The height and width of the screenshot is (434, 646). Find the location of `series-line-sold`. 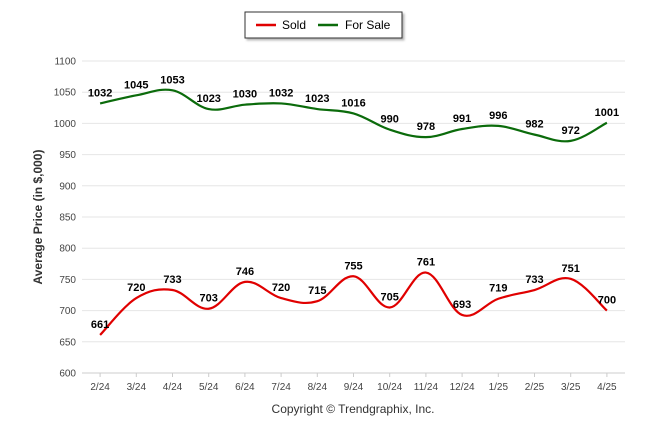

series-line-sold is located at coordinates (353, 303).